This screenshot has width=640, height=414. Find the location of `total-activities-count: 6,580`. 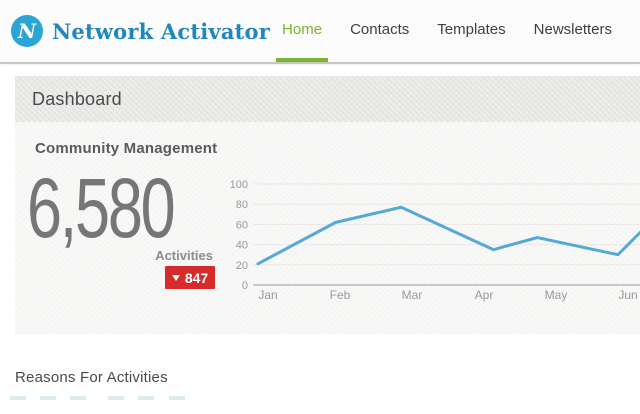

total-activities-count: 6,580 is located at coordinates (101, 208).